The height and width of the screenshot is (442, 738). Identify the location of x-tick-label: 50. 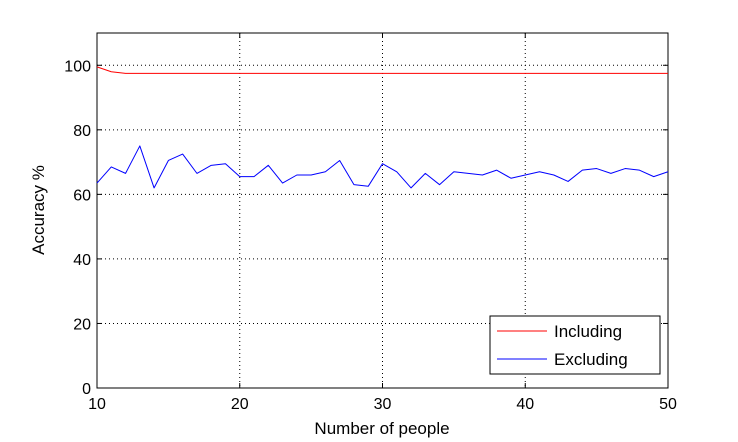
(668, 404).